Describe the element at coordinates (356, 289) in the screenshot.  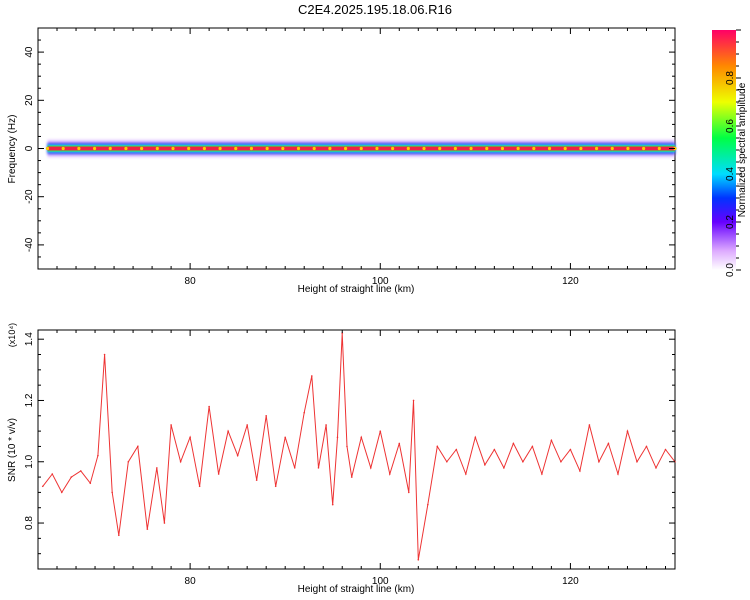
I see `heatmap-x-axis-label: Height of straight line (km)` at that location.